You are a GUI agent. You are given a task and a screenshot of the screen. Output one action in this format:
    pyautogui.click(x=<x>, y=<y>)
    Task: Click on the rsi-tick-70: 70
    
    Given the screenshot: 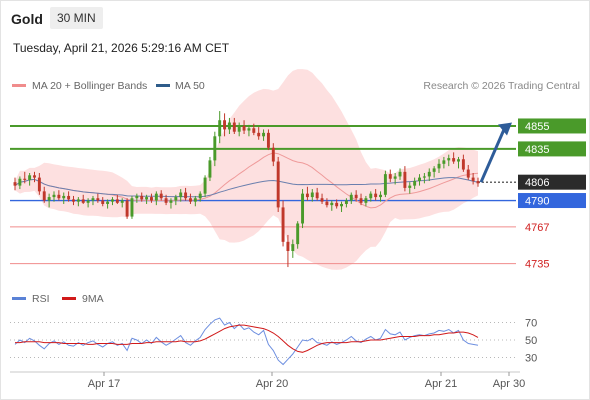 What is the action you would take?
    pyautogui.click(x=531, y=324)
    